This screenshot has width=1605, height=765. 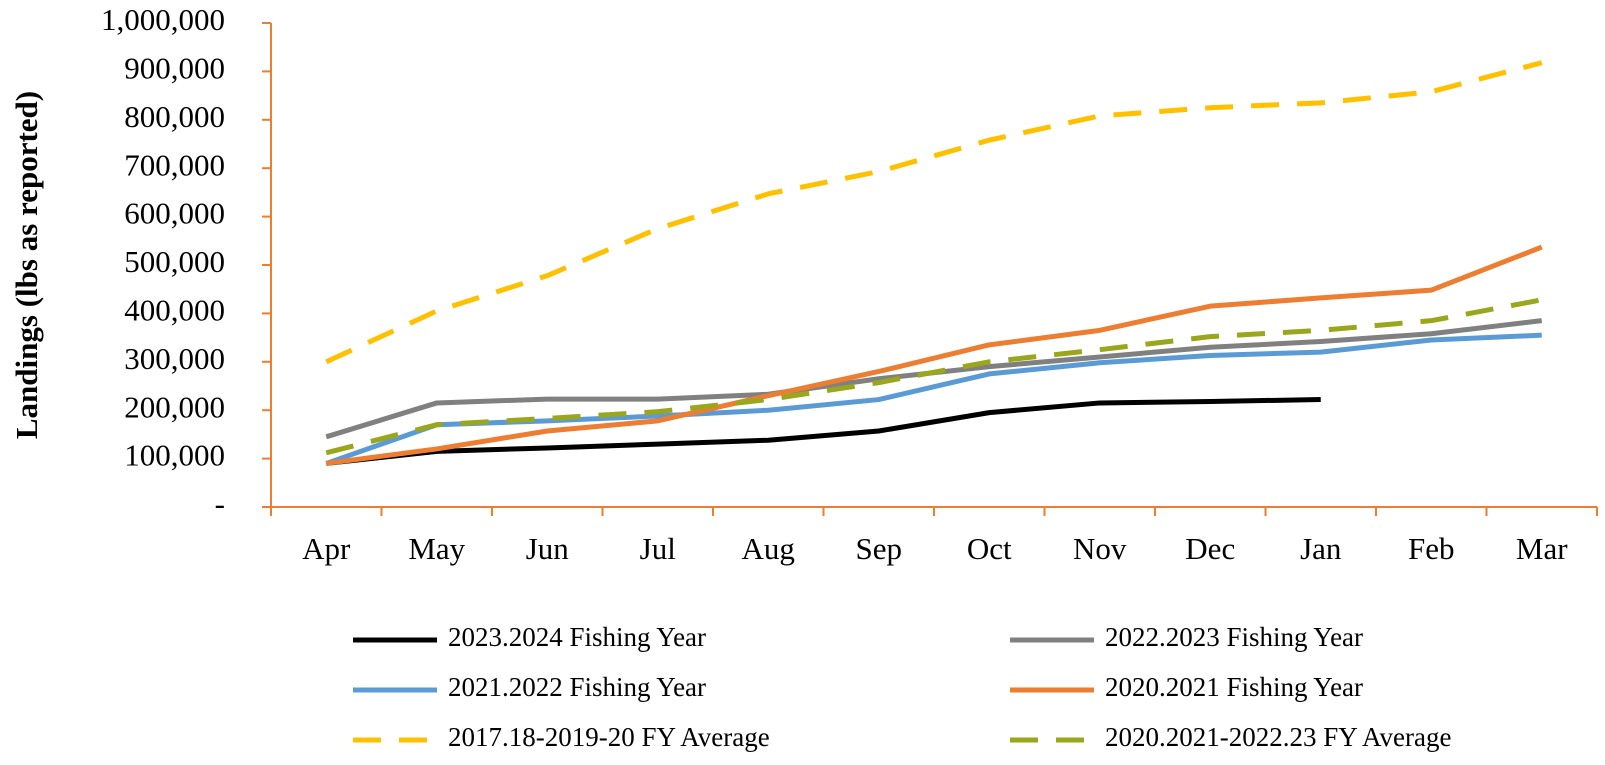 What do you see at coordinates (1234, 687) in the screenshot?
I see `legend-label: 2020.2021 Fishing Year` at bounding box center [1234, 687].